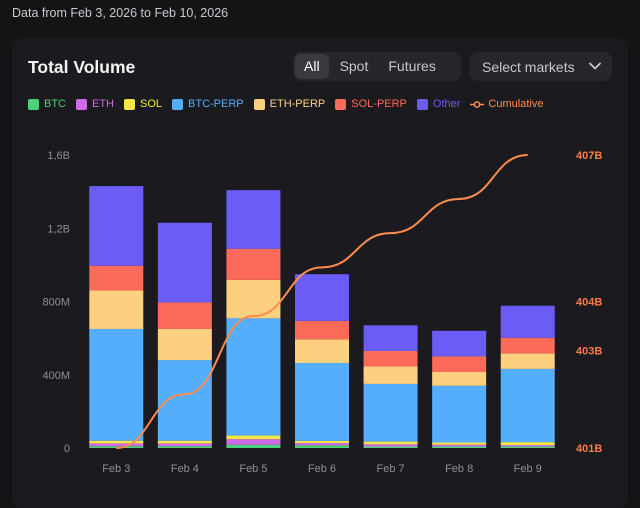 Image resolution: width=640 pixels, height=508 pixels. I want to click on legend-label: SOL-PERP, so click(379, 104).